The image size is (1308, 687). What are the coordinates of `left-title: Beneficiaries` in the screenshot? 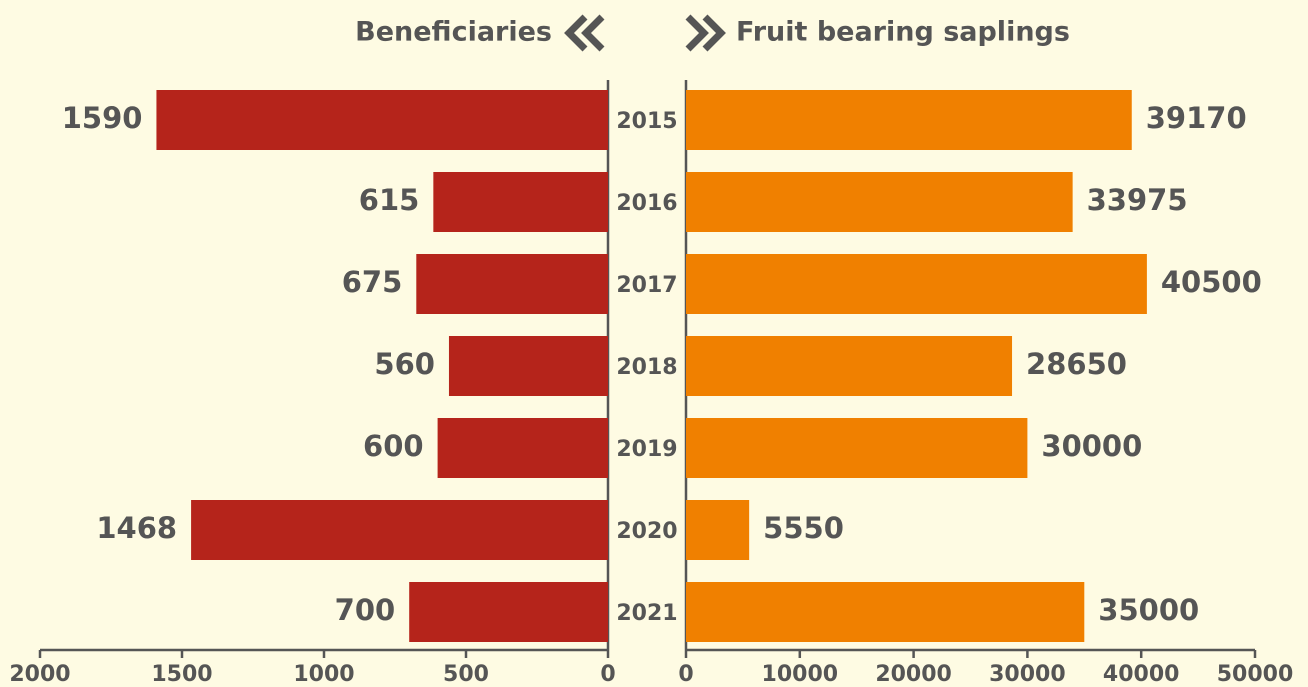 It's located at (453, 32).